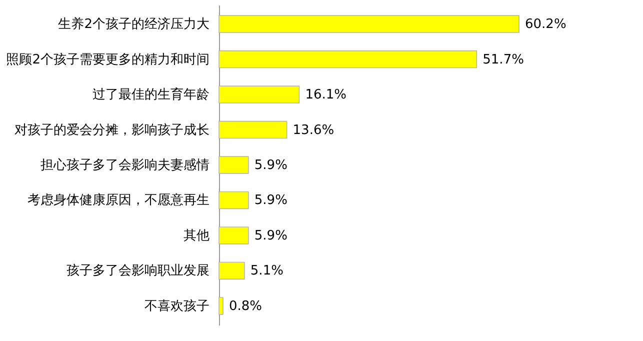  I want to click on y-tick-label: 考虑身体健康原因，不愿意再生, so click(119, 200).